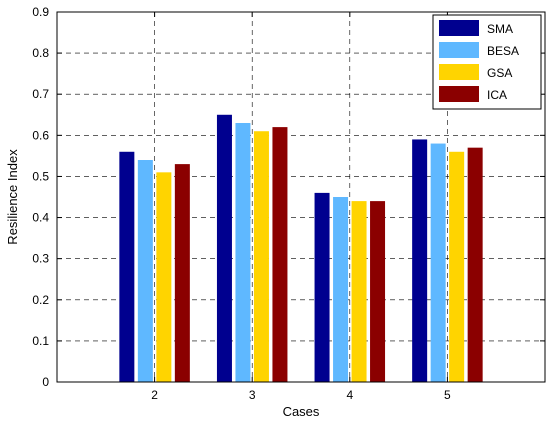 Image resolution: width=550 pixels, height=422 pixels. I want to click on legend-swatch-gsa, so click(459, 72).